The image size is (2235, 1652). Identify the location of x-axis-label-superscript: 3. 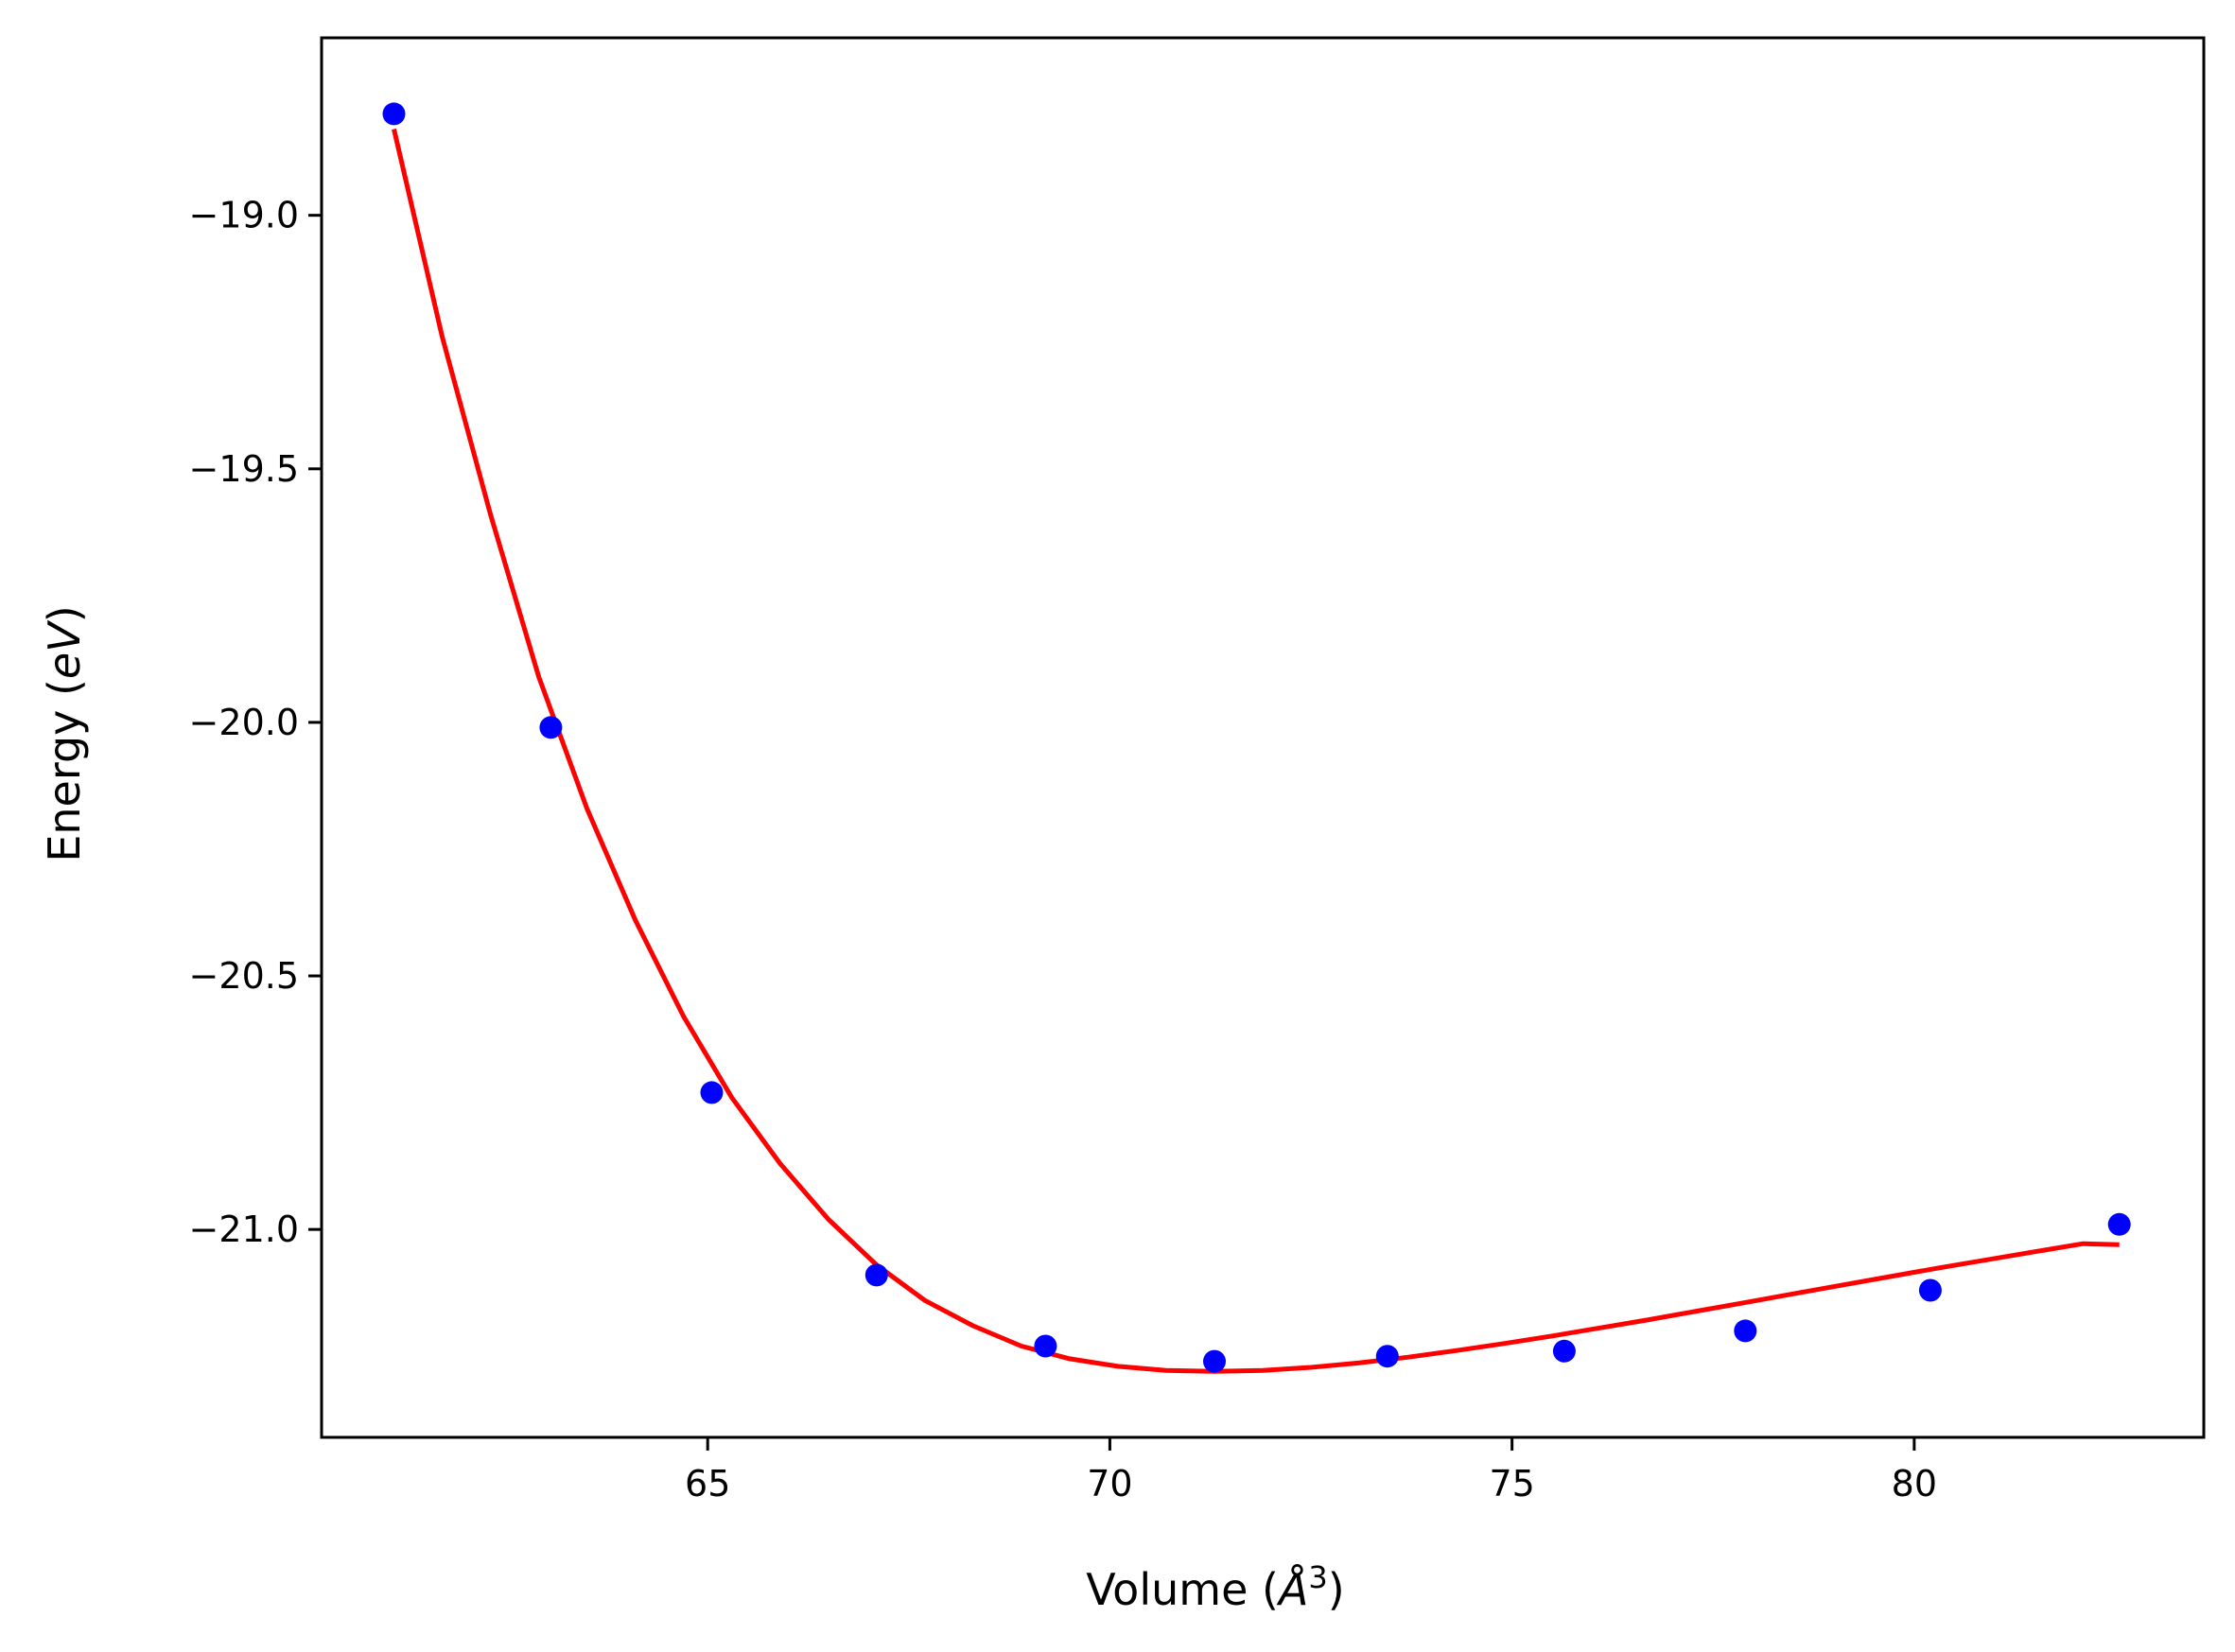
(1317, 1577).